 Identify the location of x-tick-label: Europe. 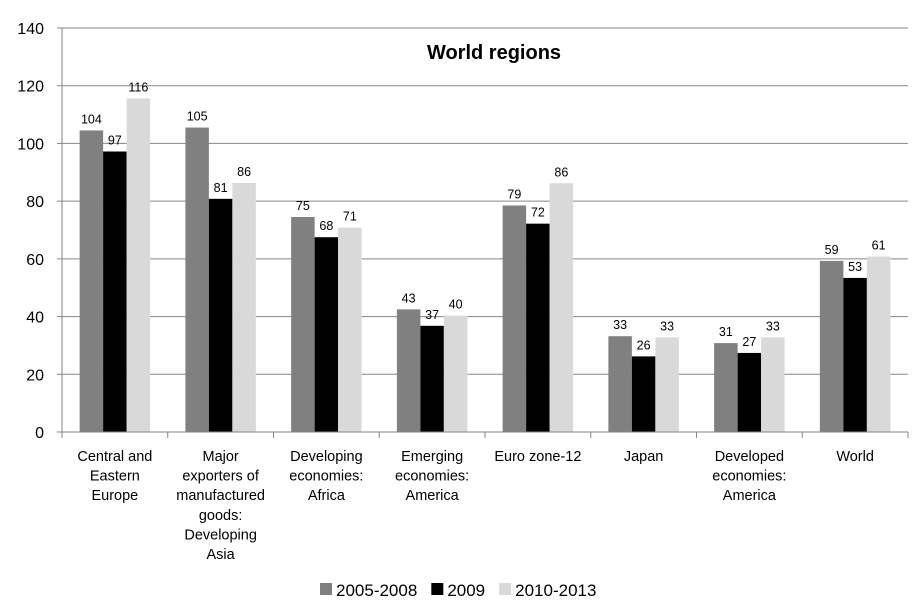
(114, 496).